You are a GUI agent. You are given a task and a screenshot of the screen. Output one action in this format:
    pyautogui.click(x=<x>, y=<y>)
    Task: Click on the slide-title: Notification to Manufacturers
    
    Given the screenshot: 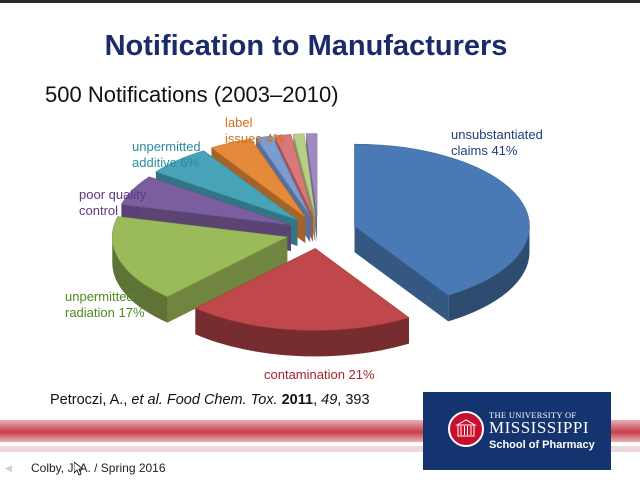 What is the action you would take?
    pyautogui.click(x=306, y=46)
    